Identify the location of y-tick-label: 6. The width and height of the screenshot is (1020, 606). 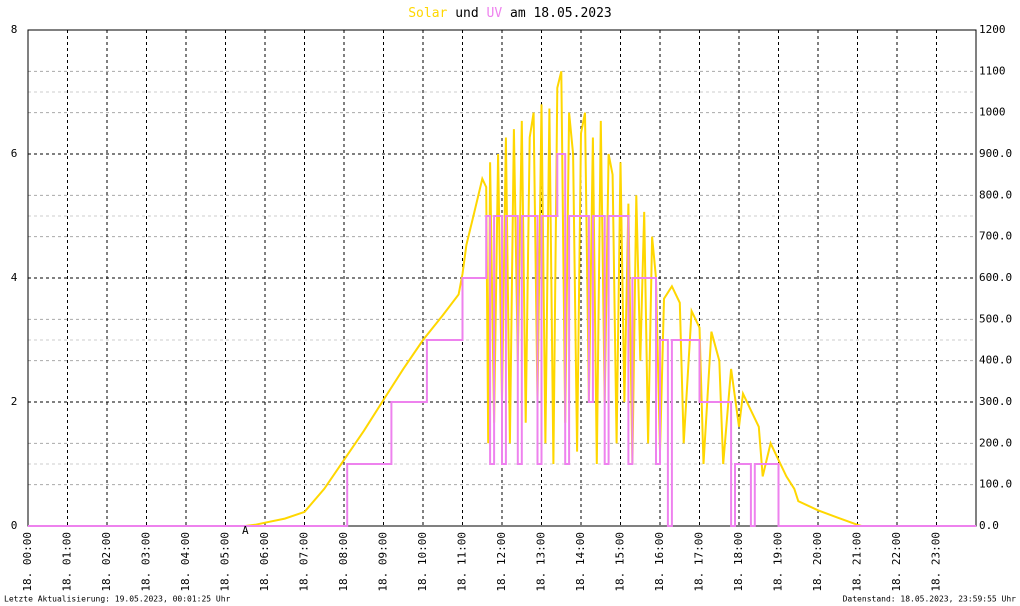
(14, 153).